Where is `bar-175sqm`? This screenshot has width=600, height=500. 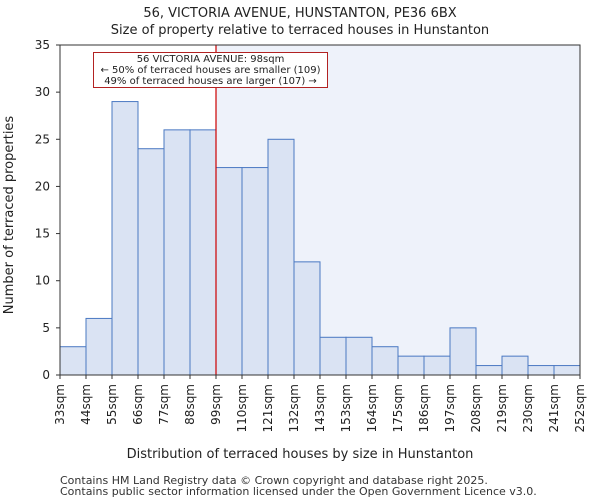 bar-175sqm is located at coordinates (411, 365).